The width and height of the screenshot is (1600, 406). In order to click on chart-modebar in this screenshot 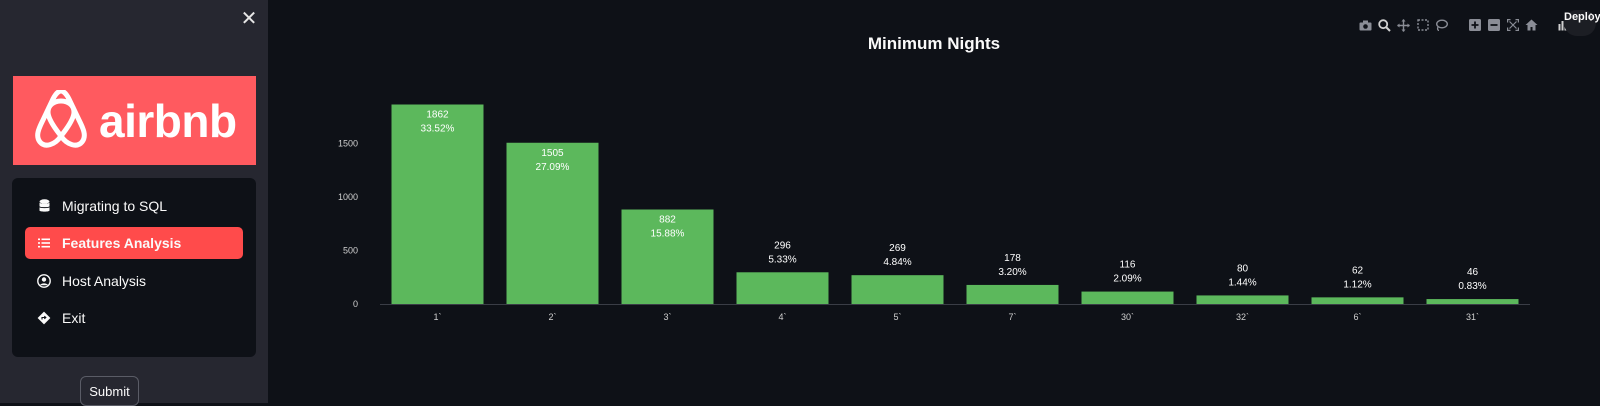, I will do `click(1464, 25)`.